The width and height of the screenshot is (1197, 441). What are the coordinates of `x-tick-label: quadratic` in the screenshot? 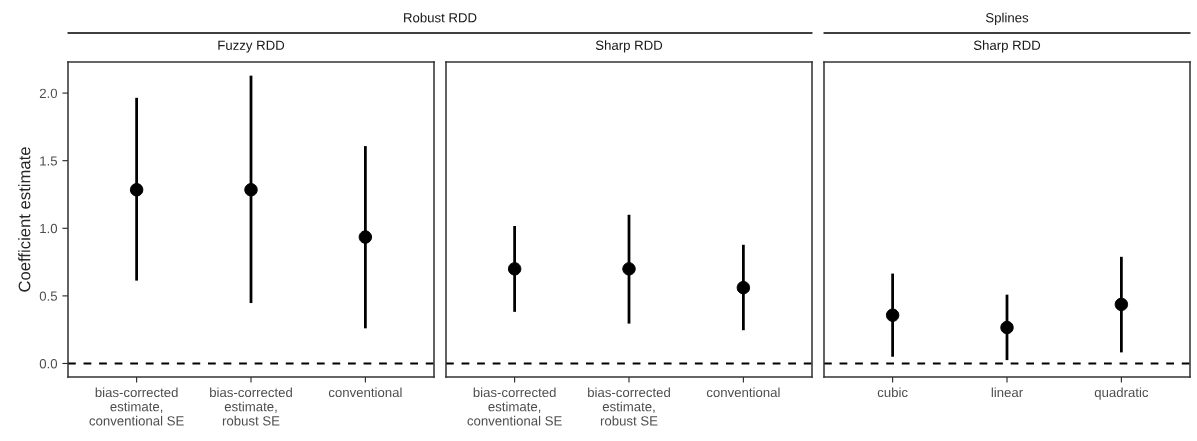 It's located at (1121, 393).